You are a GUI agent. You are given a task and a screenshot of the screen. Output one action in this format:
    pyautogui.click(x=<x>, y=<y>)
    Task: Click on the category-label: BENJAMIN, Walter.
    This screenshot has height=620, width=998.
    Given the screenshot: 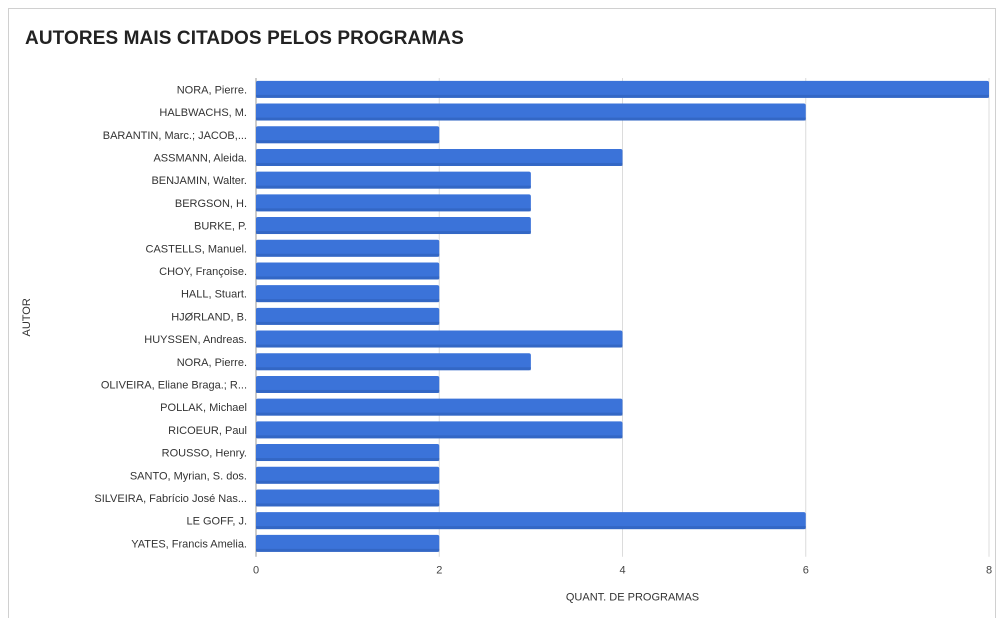 What is the action you would take?
    pyautogui.click(x=199, y=181)
    